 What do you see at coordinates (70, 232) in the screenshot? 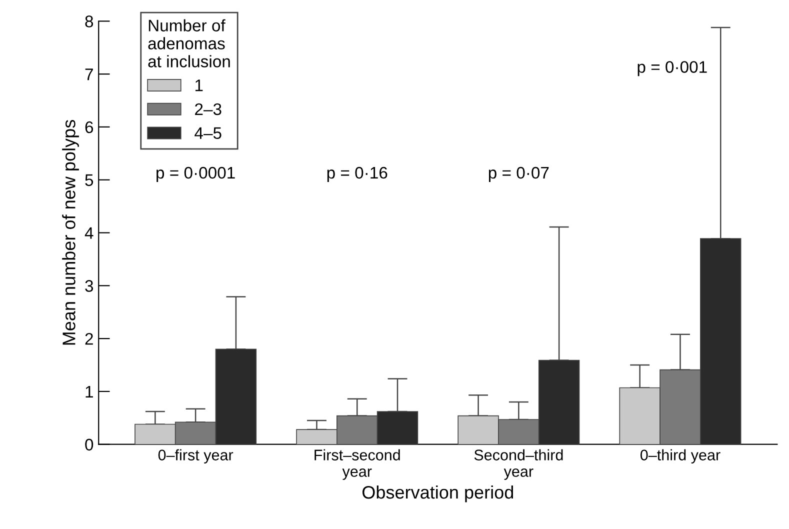
I see `y-axis-title: Mean number of new polyps` at bounding box center [70, 232].